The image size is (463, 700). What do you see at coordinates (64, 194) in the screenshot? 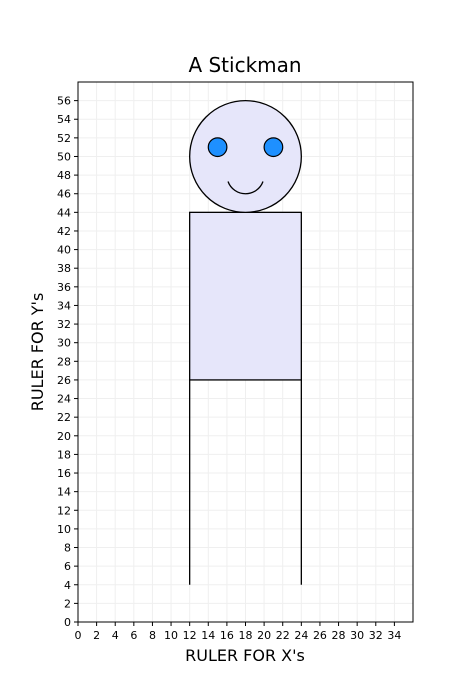
I see `y-tick-label: 46` at bounding box center [64, 194].